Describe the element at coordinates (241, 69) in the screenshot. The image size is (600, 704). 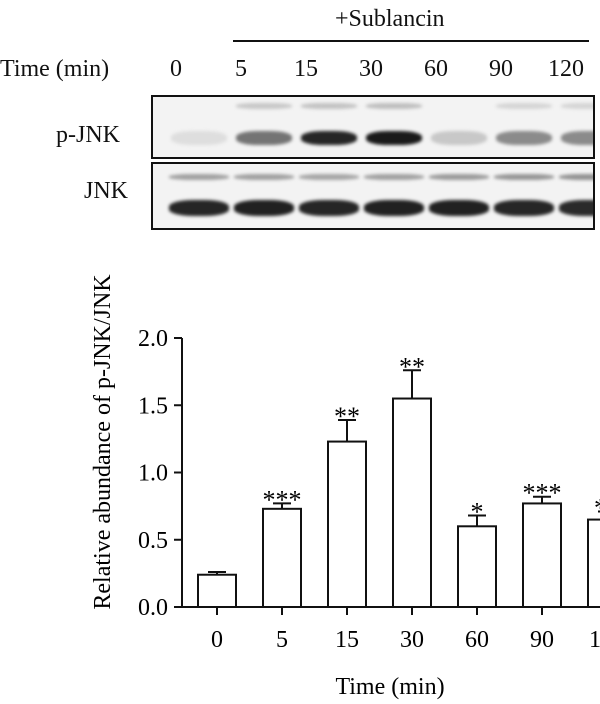
I see `lane-label: 5` at that location.